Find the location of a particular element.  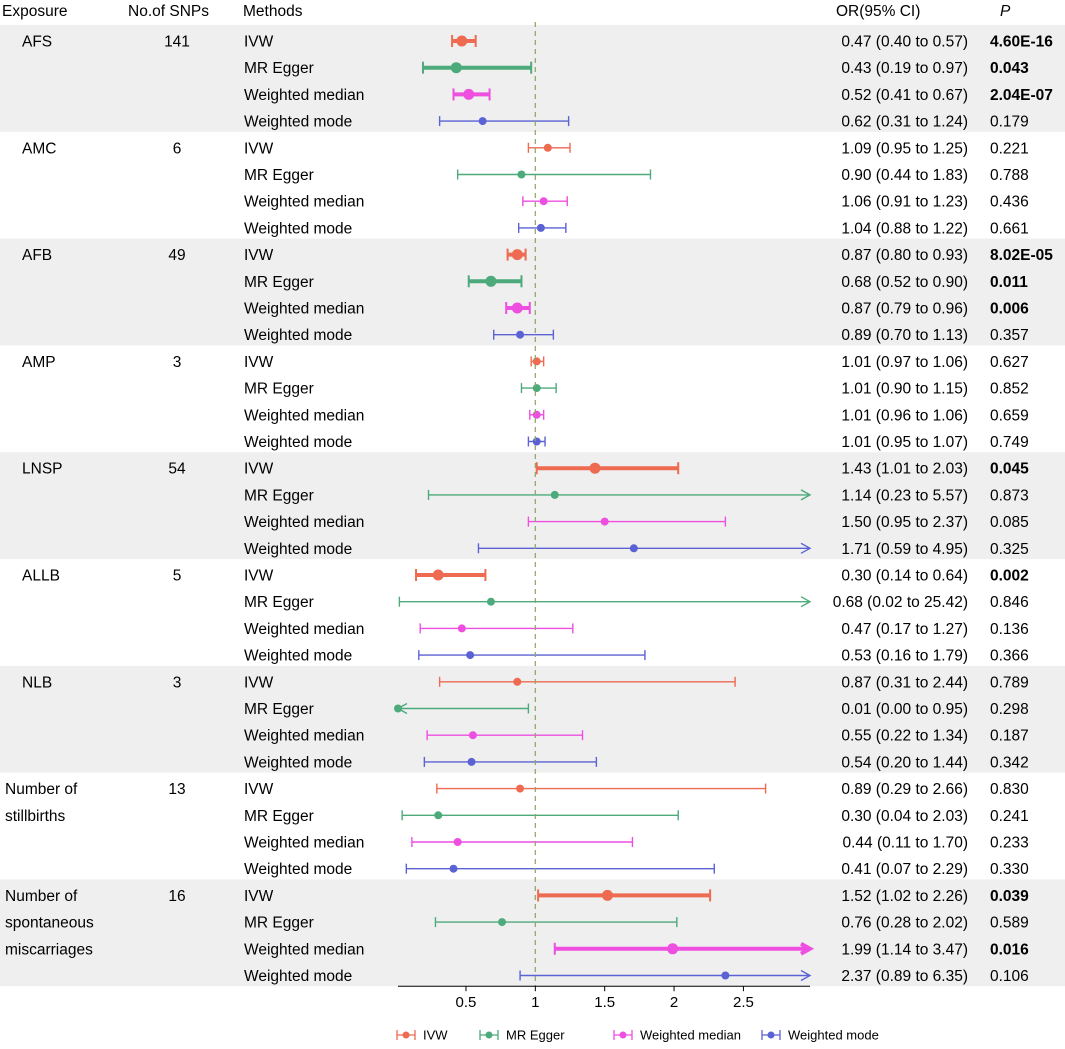

header-p: P is located at coordinates (1005, 11).